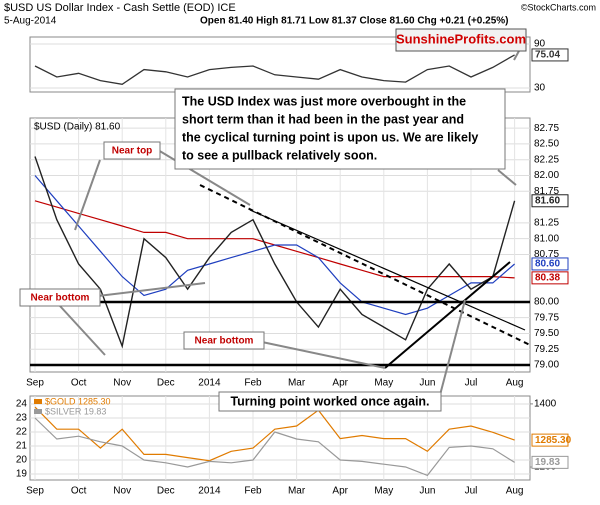  I want to click on y-tick-label: 79.50, so click(546, 333).